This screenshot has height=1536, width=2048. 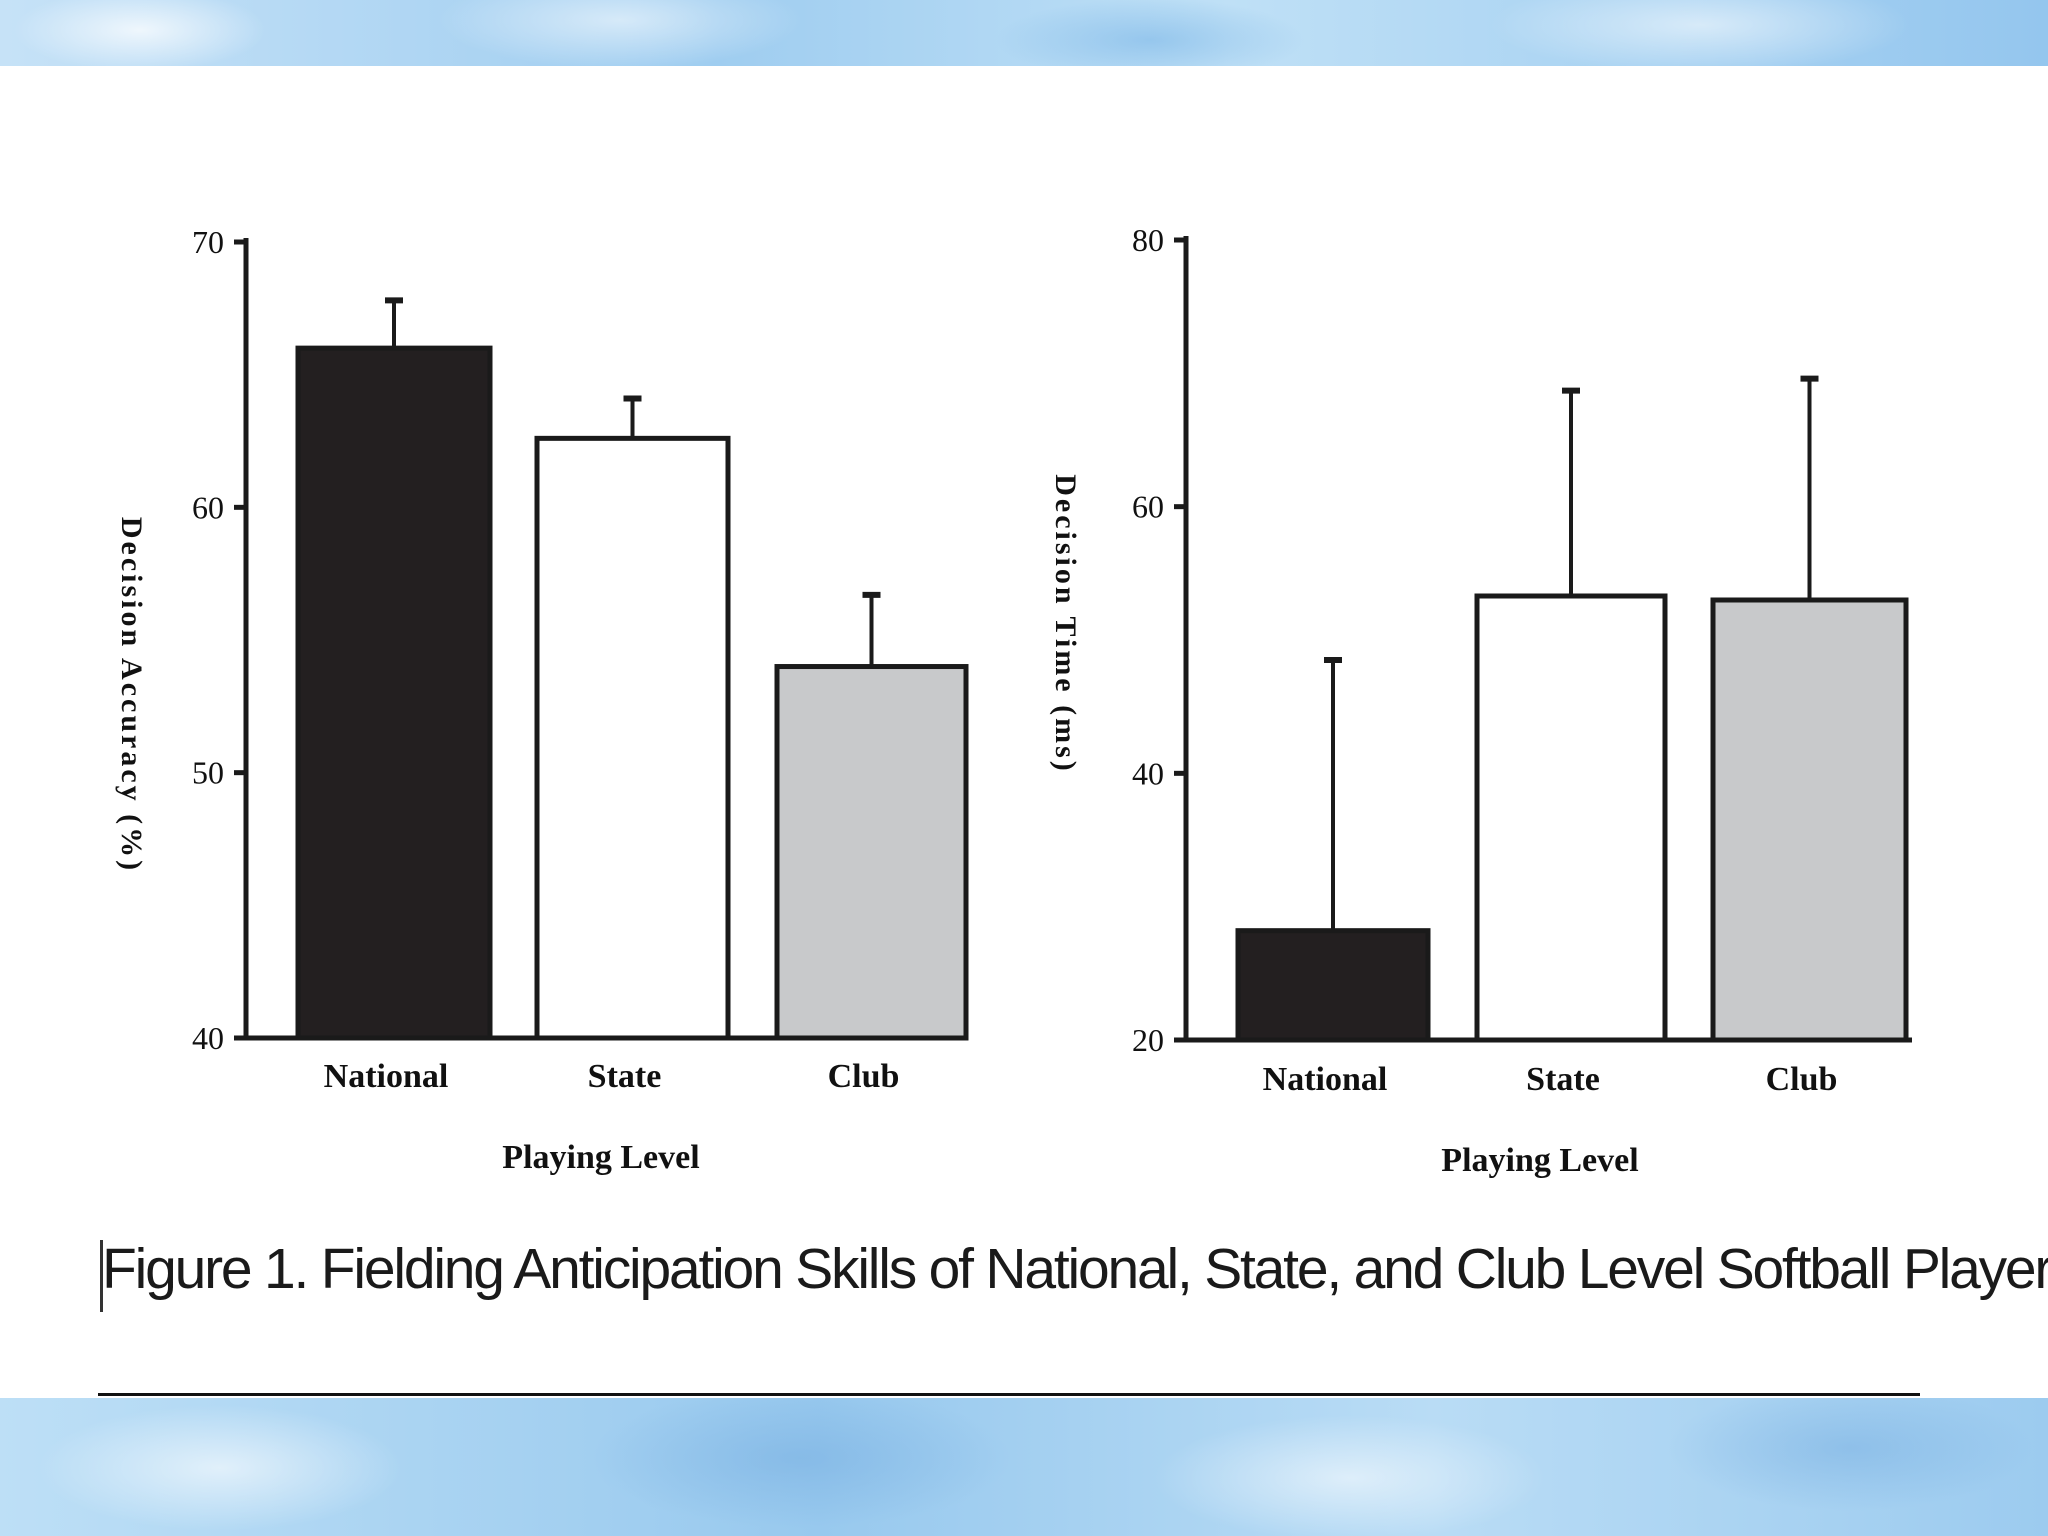 I want to click on chart2-ytick-label-20: 20, so click(x=1148, y=1040).